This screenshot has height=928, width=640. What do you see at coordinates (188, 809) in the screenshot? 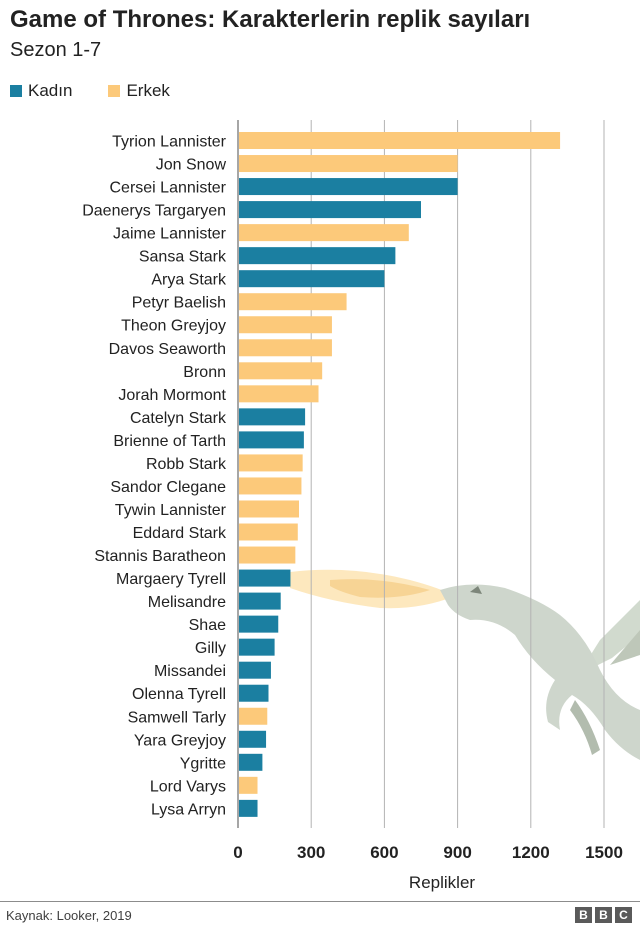
I see `category-label: Lysa Arryn` at bounding box center [188, 809].